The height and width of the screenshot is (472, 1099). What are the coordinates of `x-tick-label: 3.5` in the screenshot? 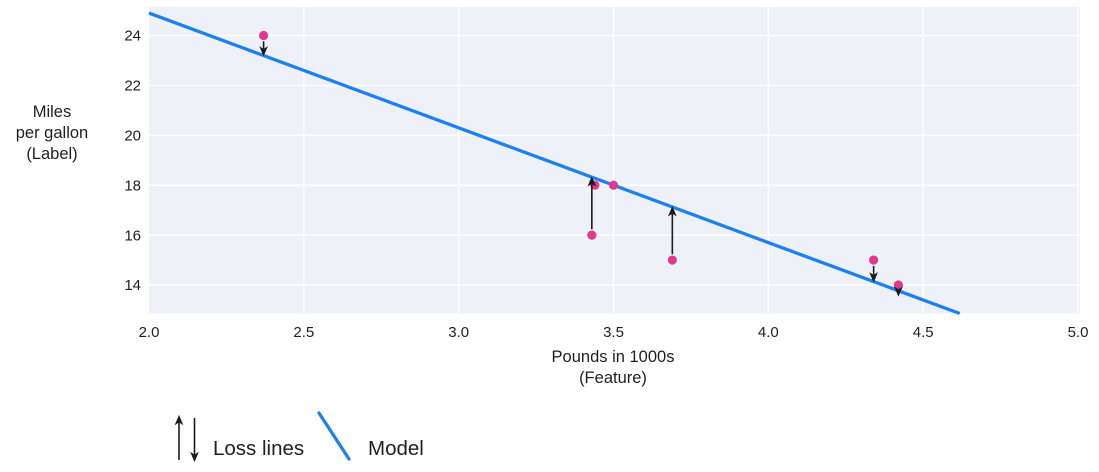 It's located at (613, 332).